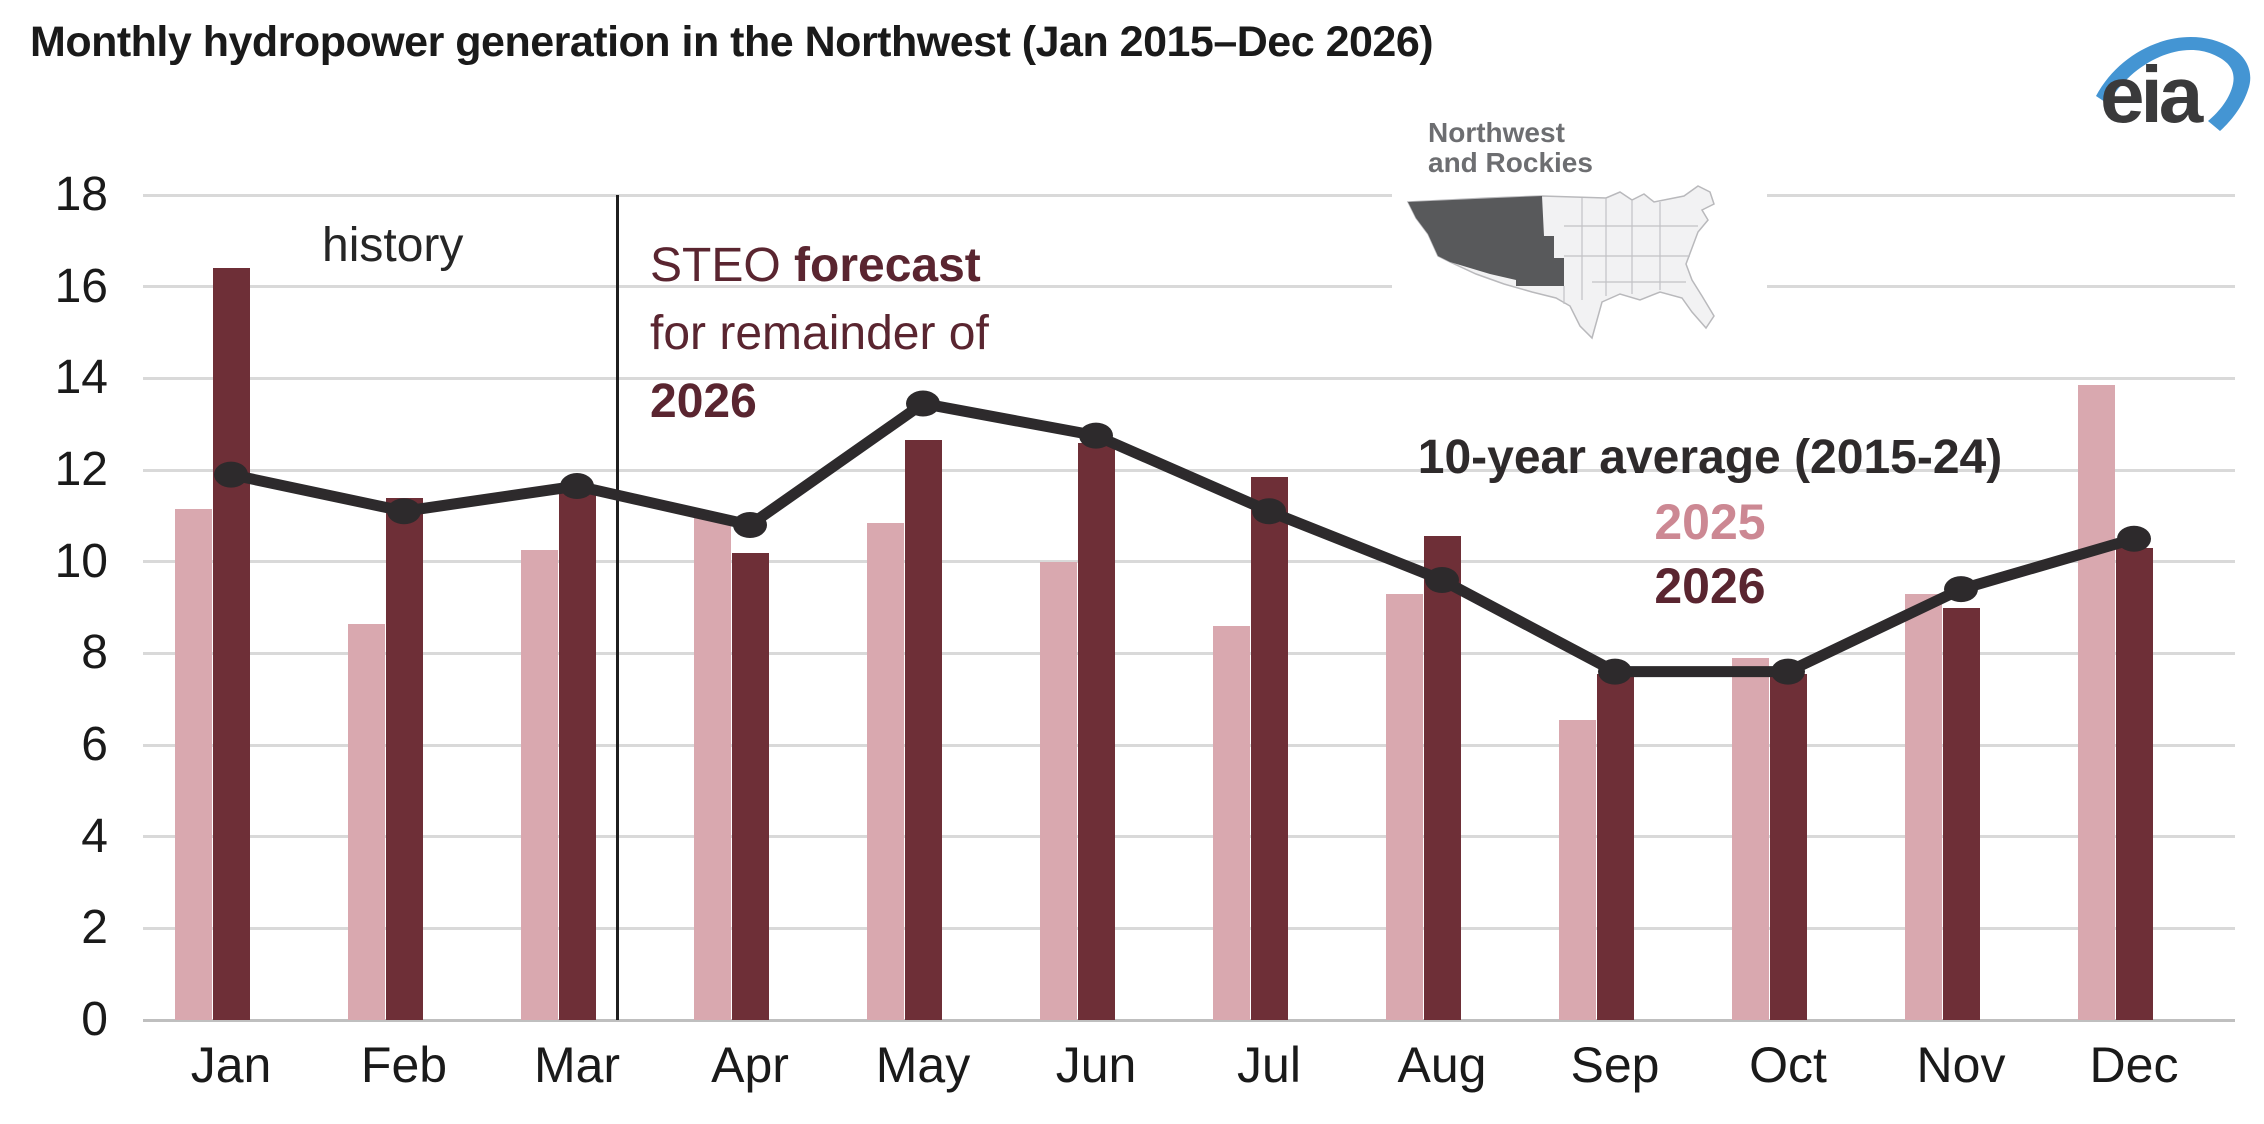 The width and height of the screenshot is (2264, 1124). What do you see at coordinates (404, 1065) in the screenshot?
I see `x-tick-label: Feb` at bounding box center [404, 1065].